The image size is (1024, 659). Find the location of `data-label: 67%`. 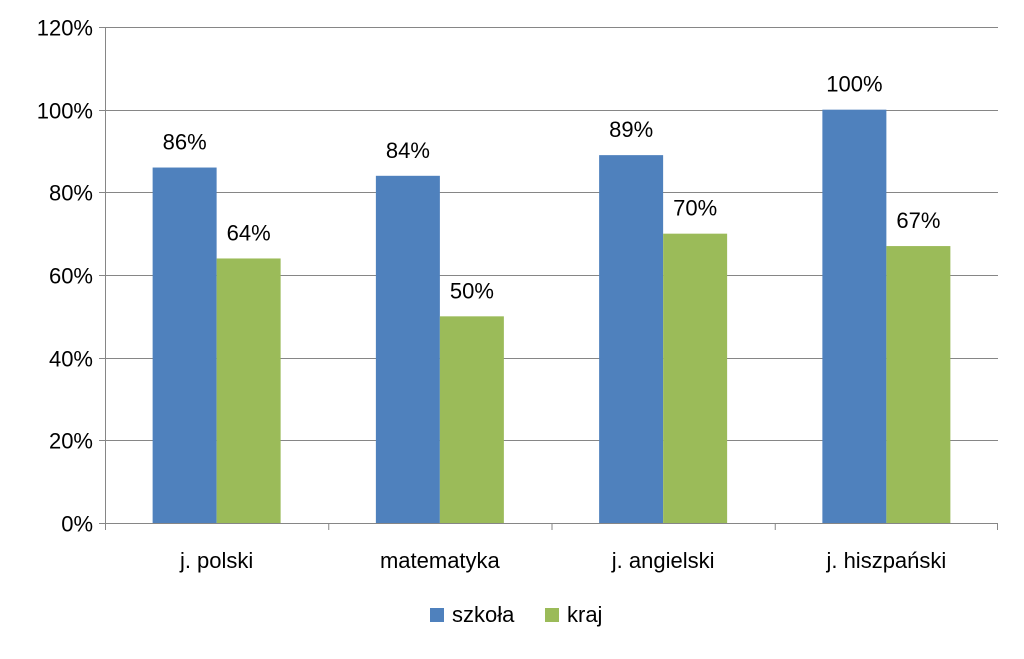

data-label: 67% is located at coordinates (918, 220).